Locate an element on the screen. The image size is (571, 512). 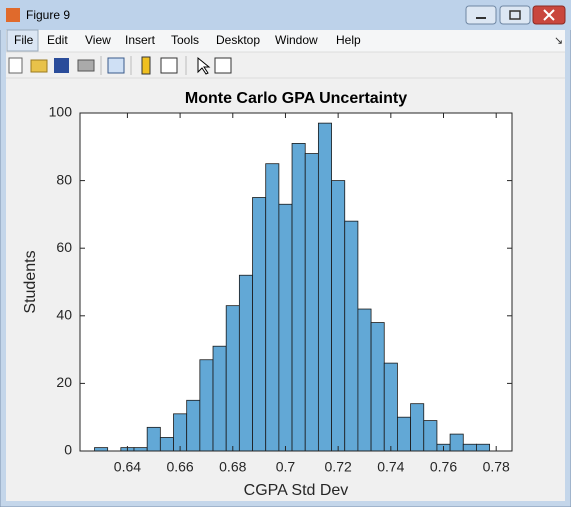
save-icon is located at coordinates (61, 65).